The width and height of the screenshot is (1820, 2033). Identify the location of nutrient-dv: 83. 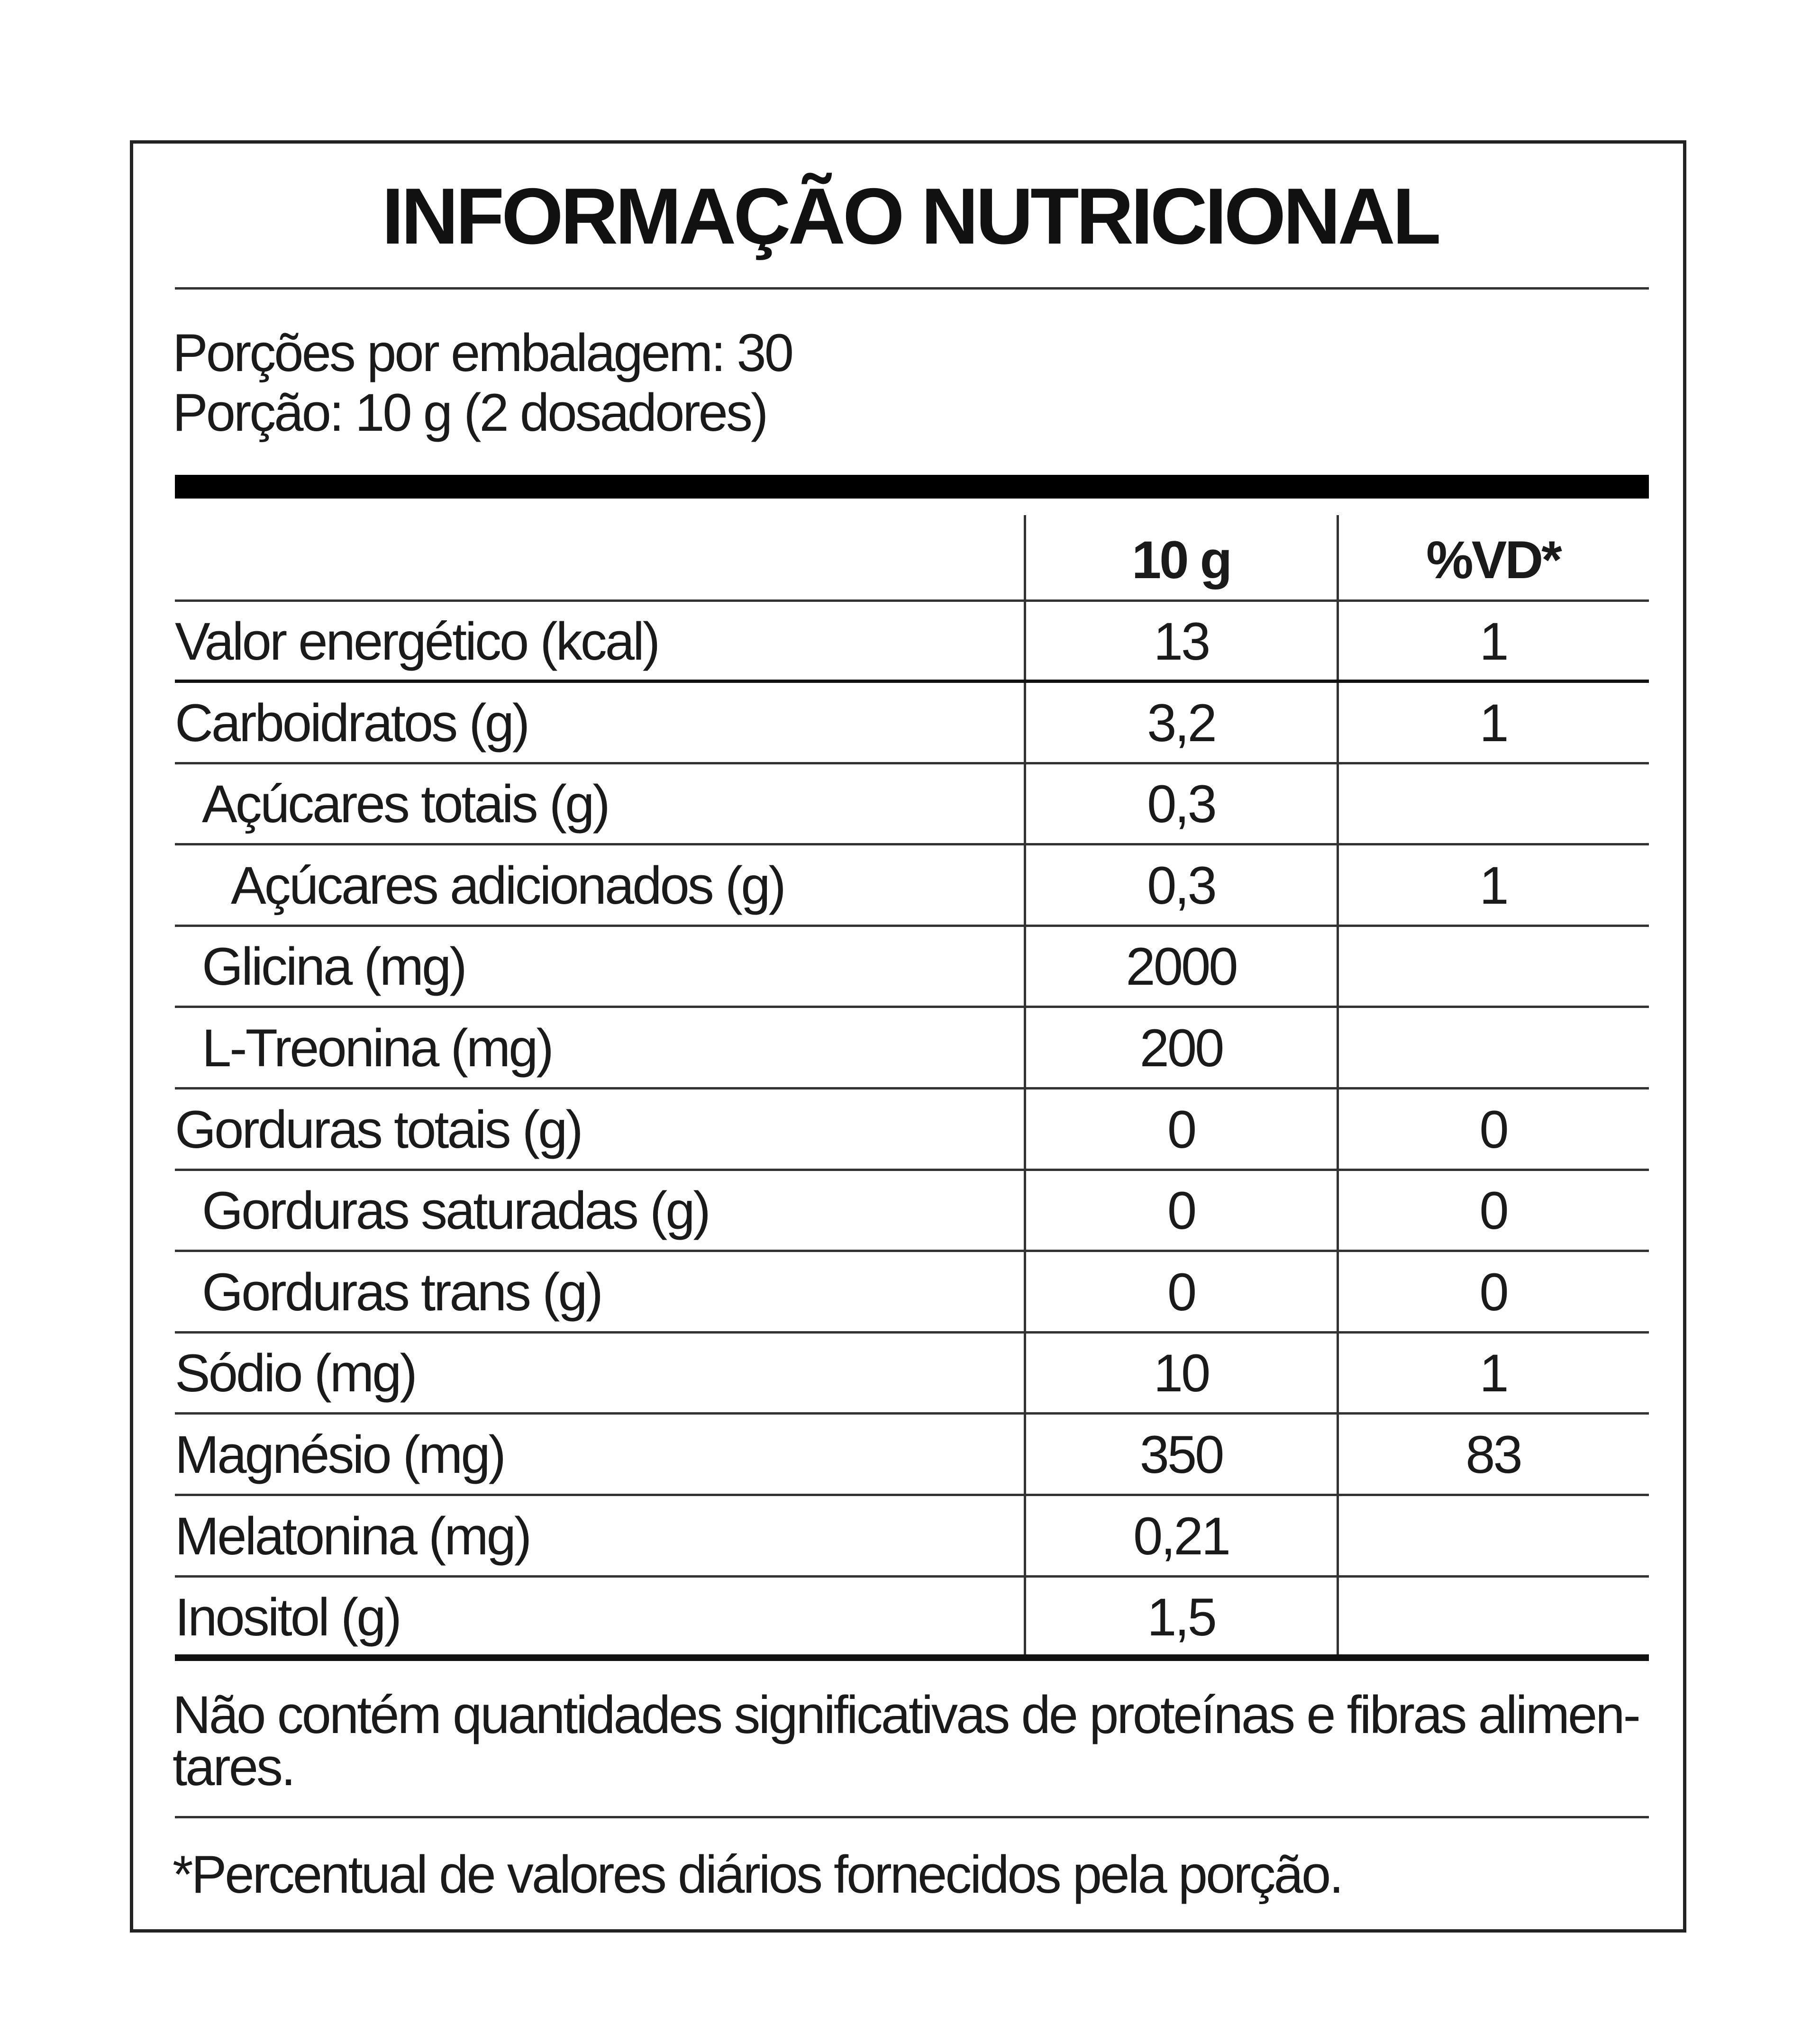
(1494, 1454).